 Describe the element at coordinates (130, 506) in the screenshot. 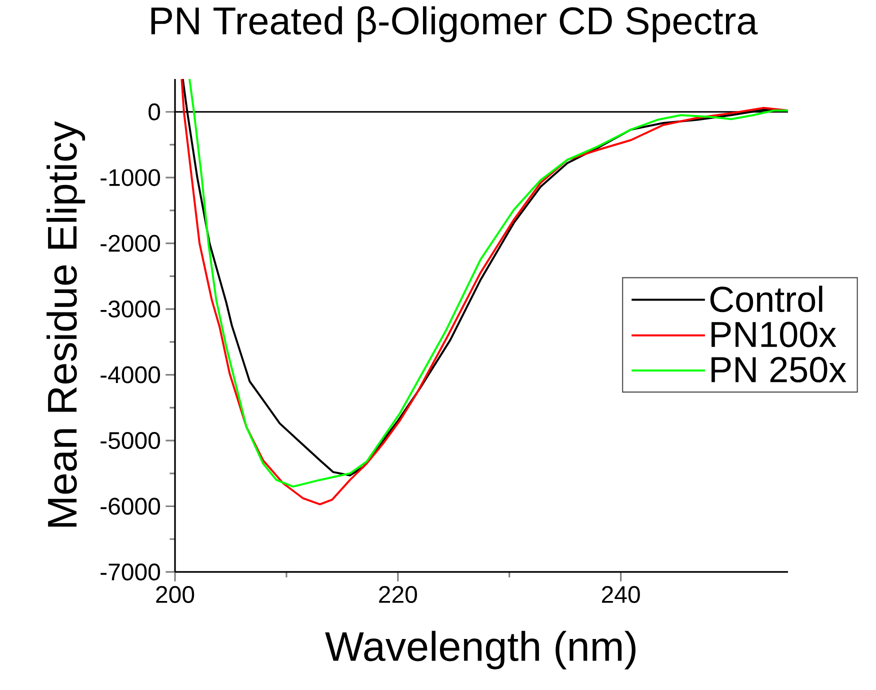

I see `y-tick-label: -6000` at that location.